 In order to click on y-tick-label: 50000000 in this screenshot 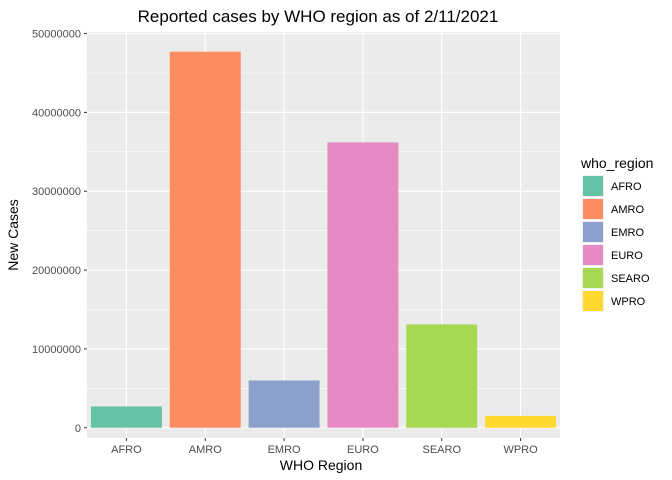, I will do `click(56, 35)`.